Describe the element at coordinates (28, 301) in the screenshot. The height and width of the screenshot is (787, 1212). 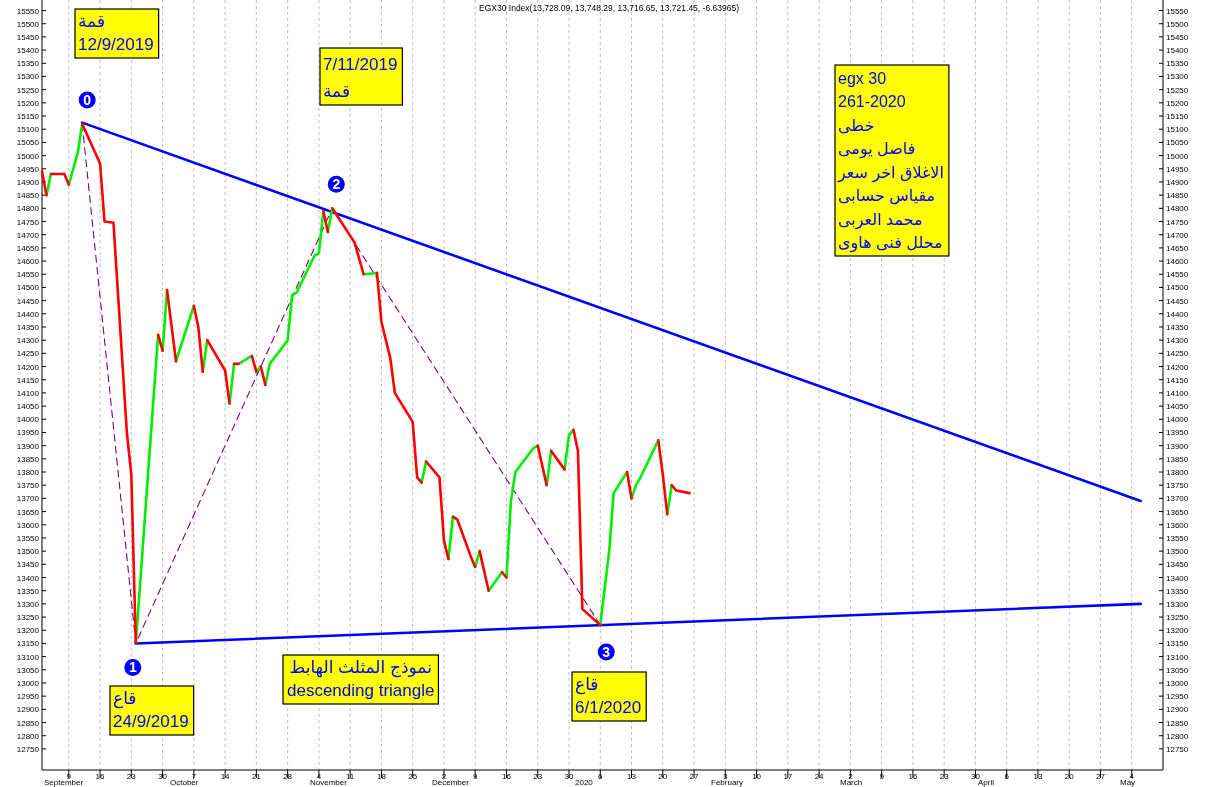
I see `y-tick-label: 14450` at that location.